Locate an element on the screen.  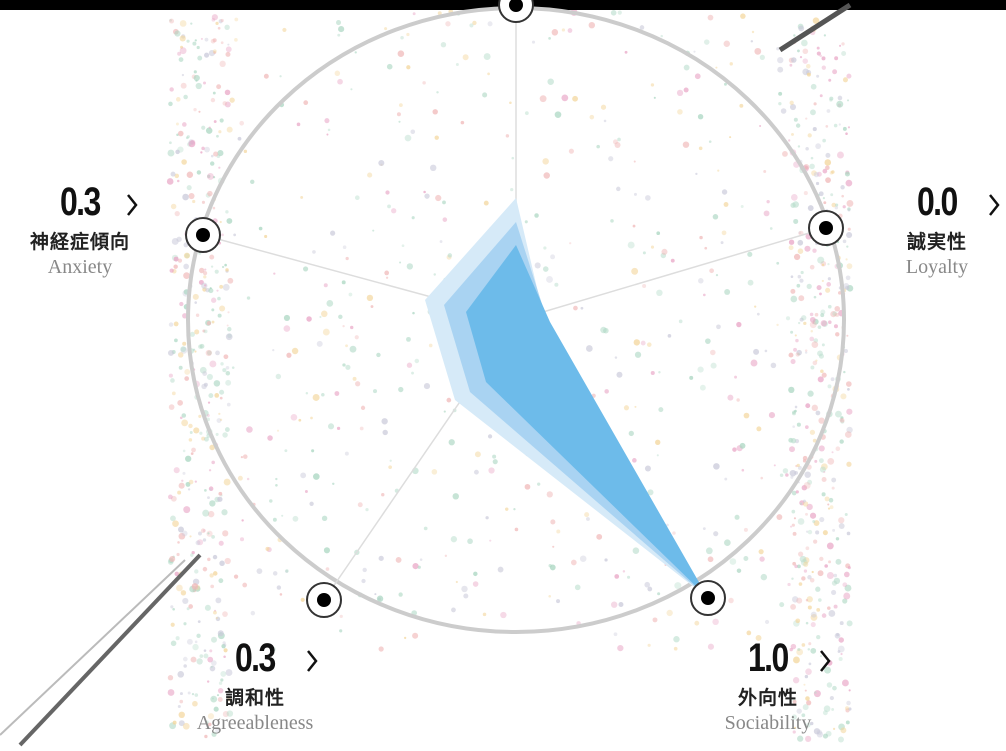
trait-label: 1.0 外向性 Sociability is located at coordinates (768, 685).